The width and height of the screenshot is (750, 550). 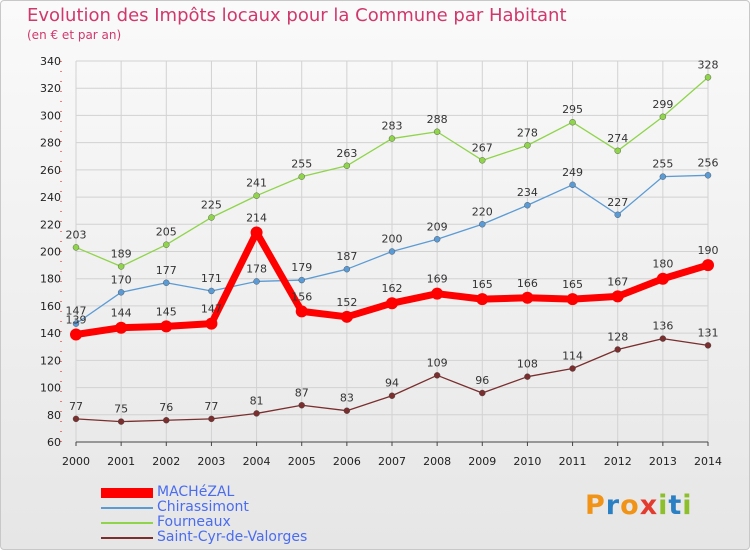 I want to click on data-label: 144, so click(x=121, y=313).